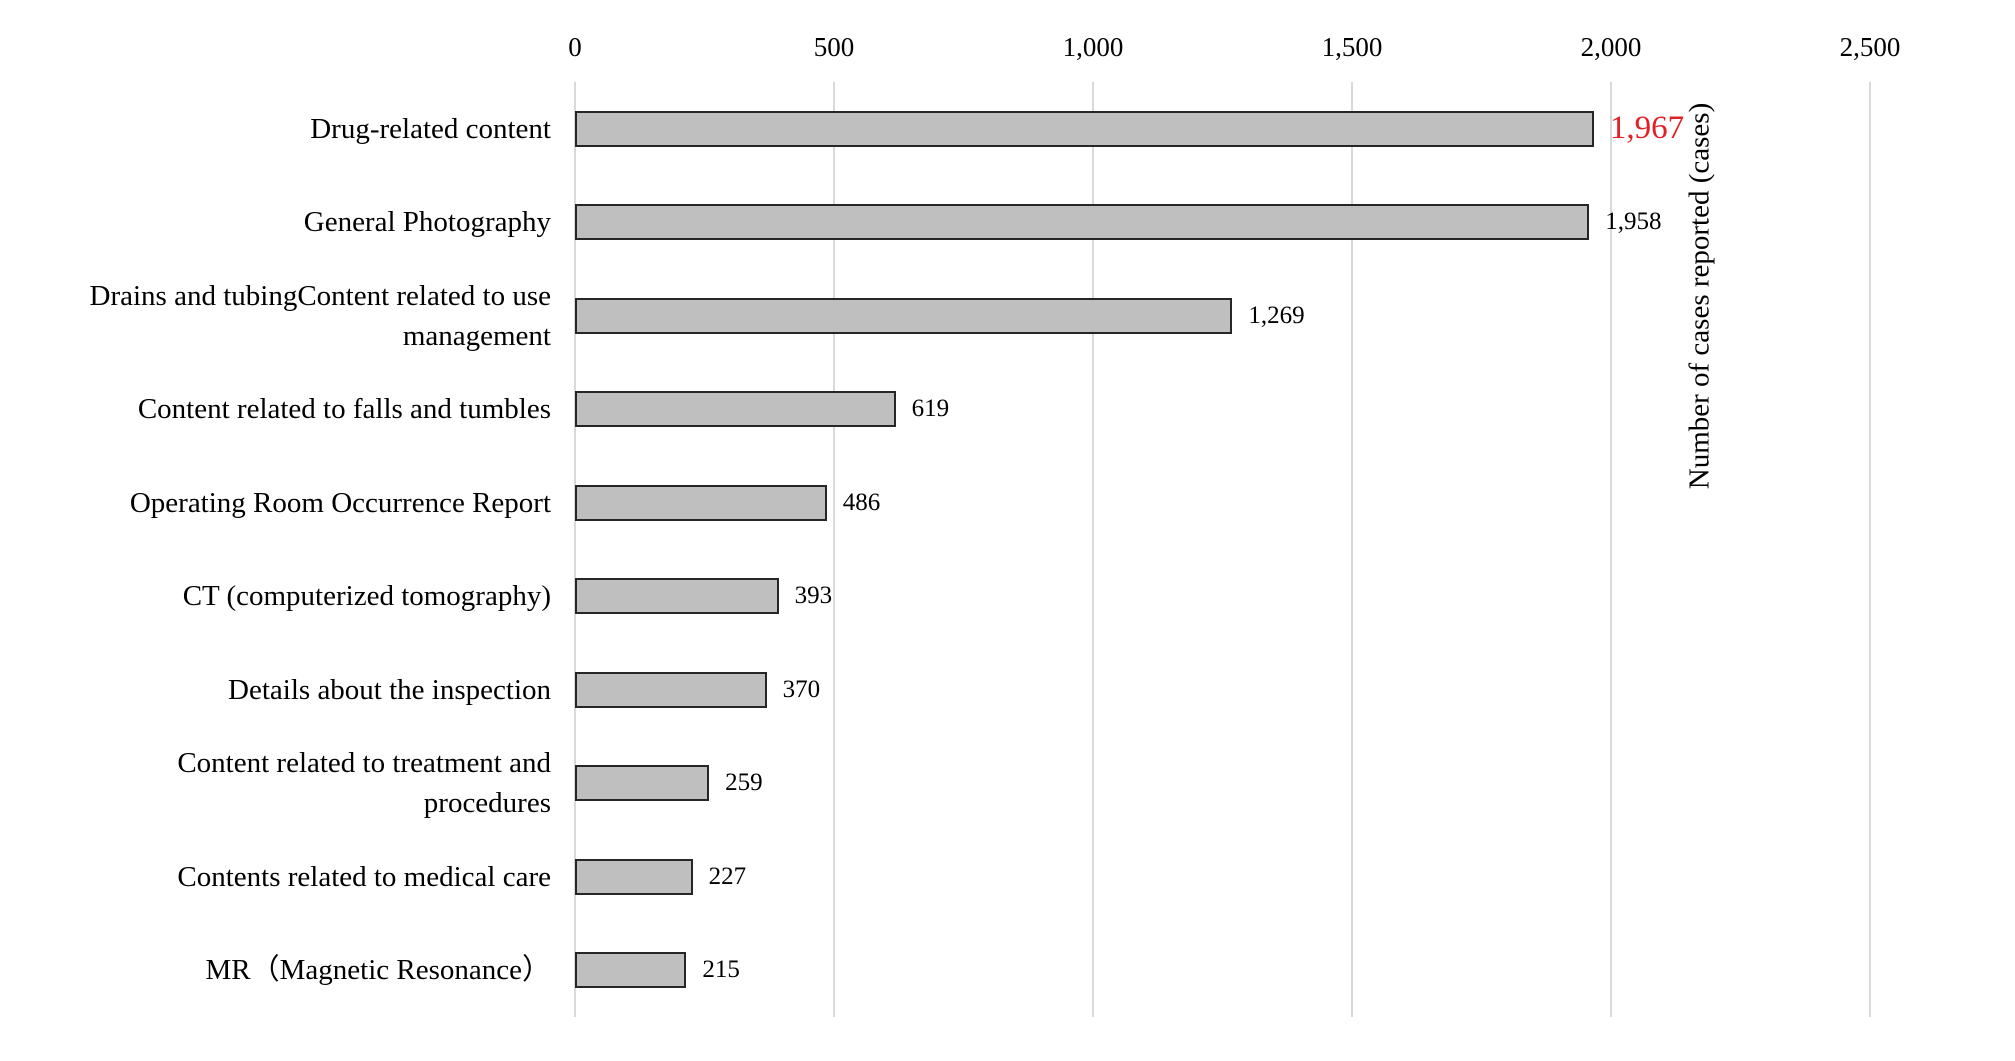 The image size is (2015, 1061). Describe the element at coordinates (930, 409) in the screenshot. I see `value-label: 619` at that location.